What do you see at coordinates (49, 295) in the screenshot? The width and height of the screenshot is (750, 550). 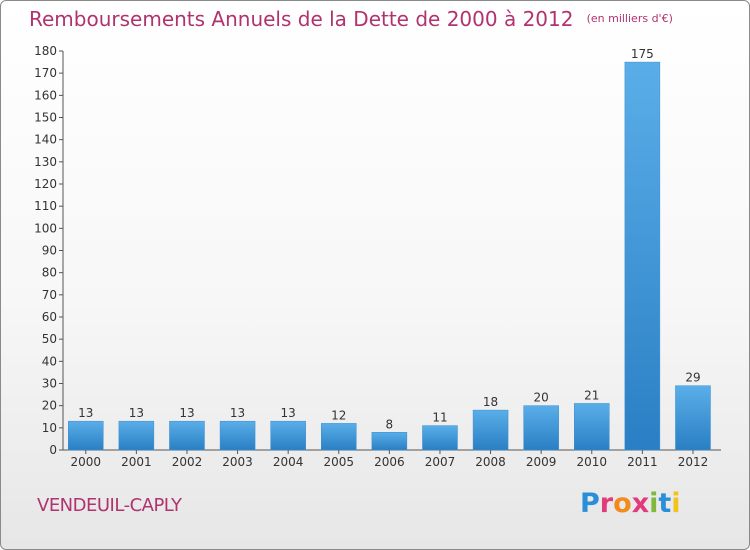 I see `y-tick-label: 70` at bounding box center [49, 295].